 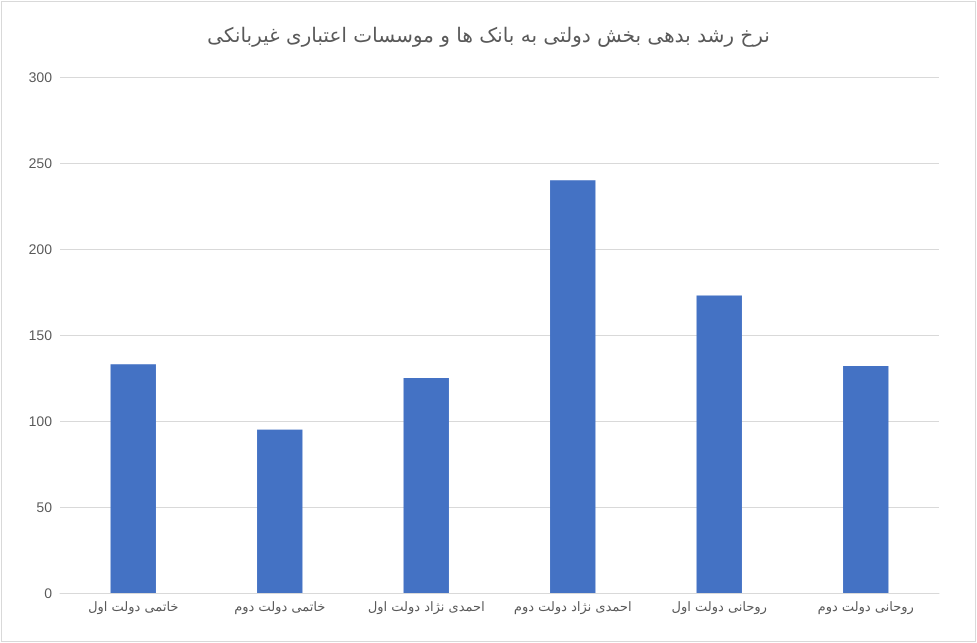 What do you see at coordinates (40, 77) in the screenshot?
I see `y-tick-label: 300` at bounding box center [40, 77].